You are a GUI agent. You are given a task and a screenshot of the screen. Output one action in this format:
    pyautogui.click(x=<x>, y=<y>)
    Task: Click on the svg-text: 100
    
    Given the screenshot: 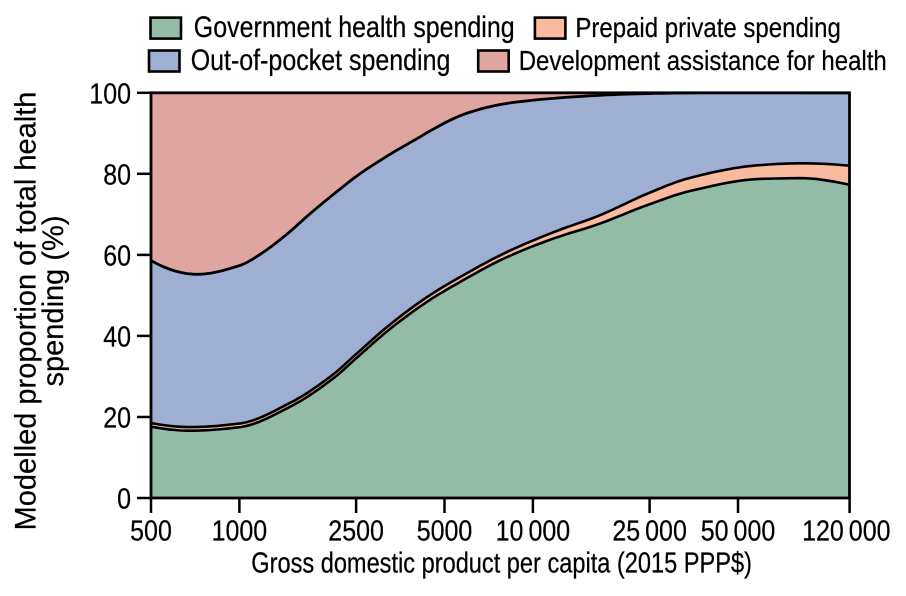 What is the action you would take?
    pyautogui.click(x=110, y=94)
    